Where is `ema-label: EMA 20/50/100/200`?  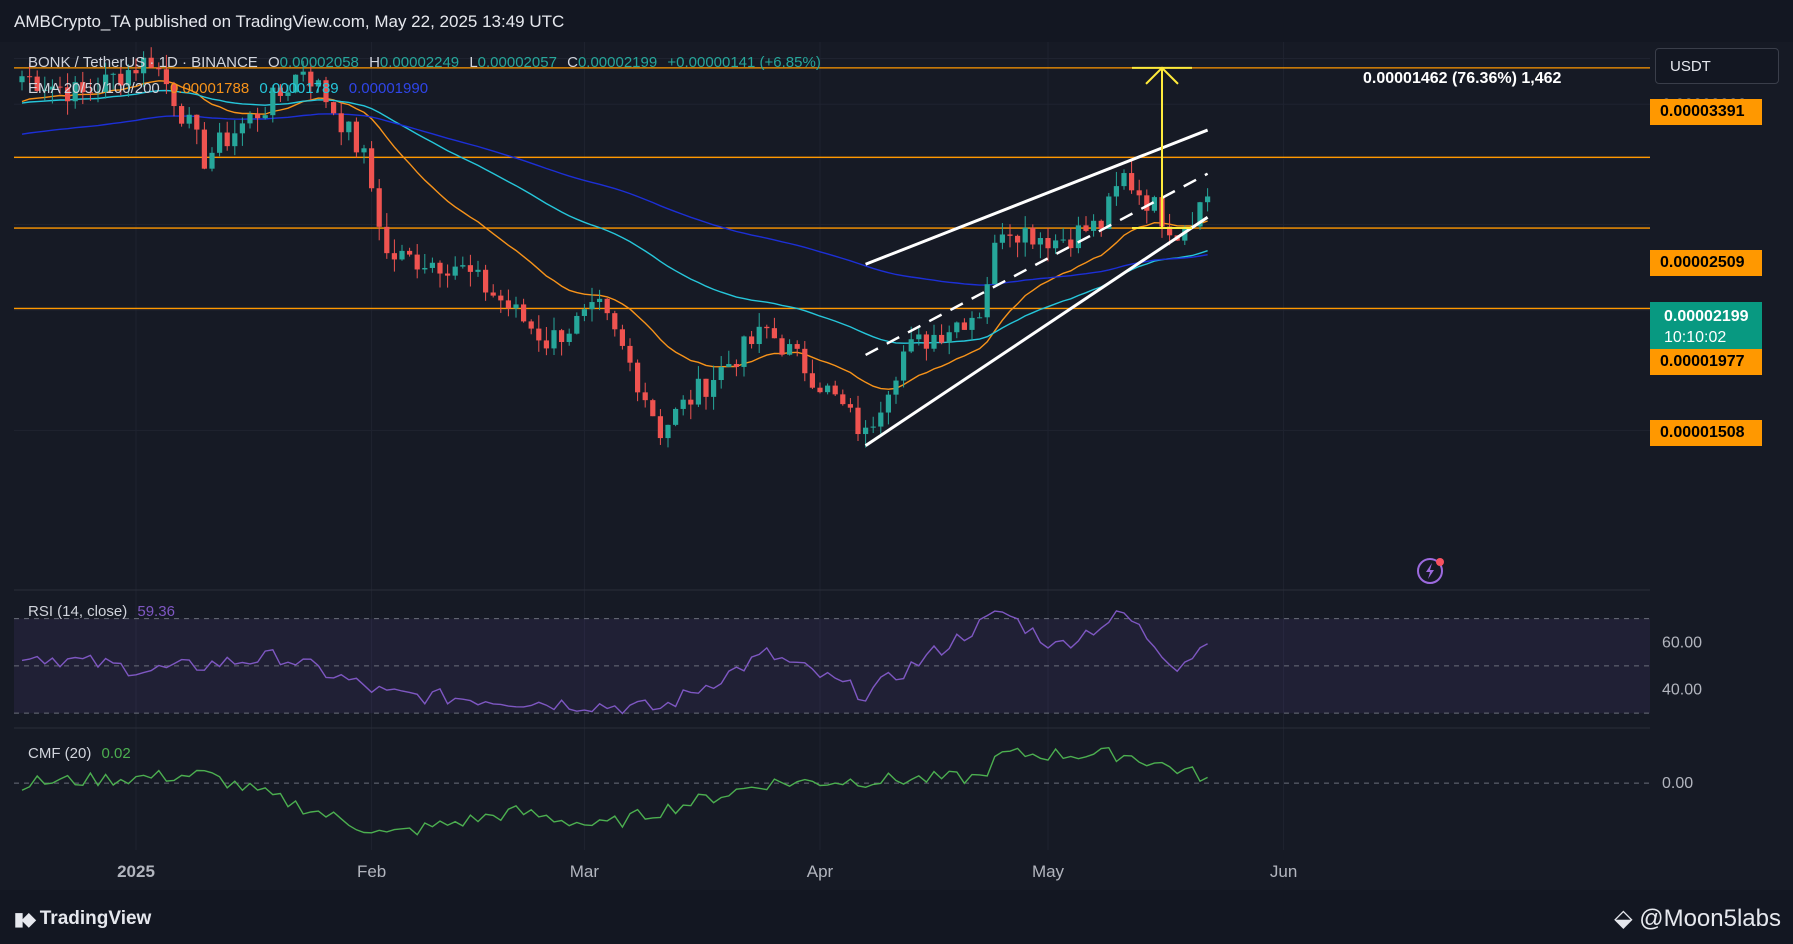 ema-label: EMA 20/50/100/200 is located at coordinates (94, 88).